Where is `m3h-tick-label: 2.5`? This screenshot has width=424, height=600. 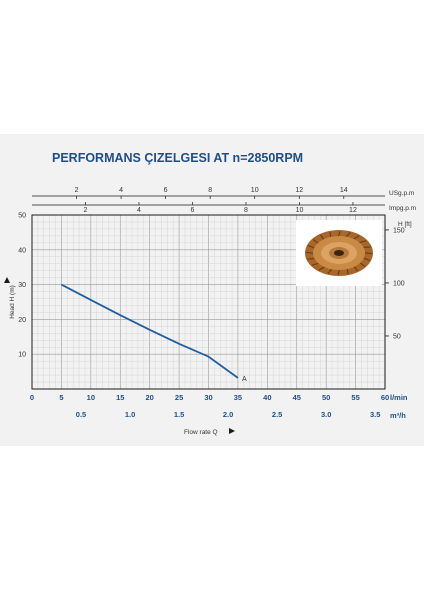
m3h-tick-label: 2.5 is located at coordinates (277, 414).